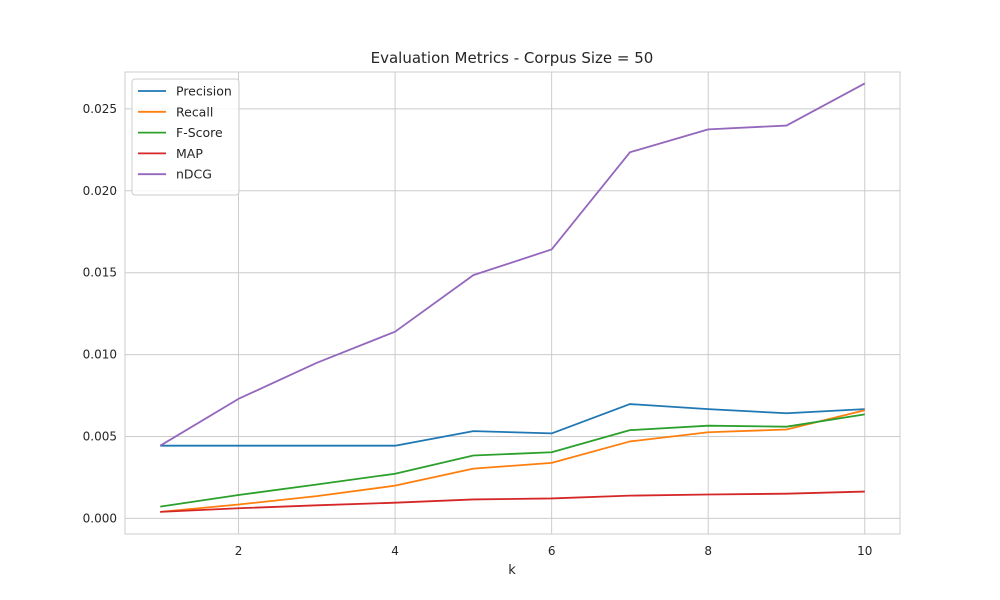 The width and height of the screenshot is (1000, 600). I want to click on x-axis-label: k, so click(512, 570).